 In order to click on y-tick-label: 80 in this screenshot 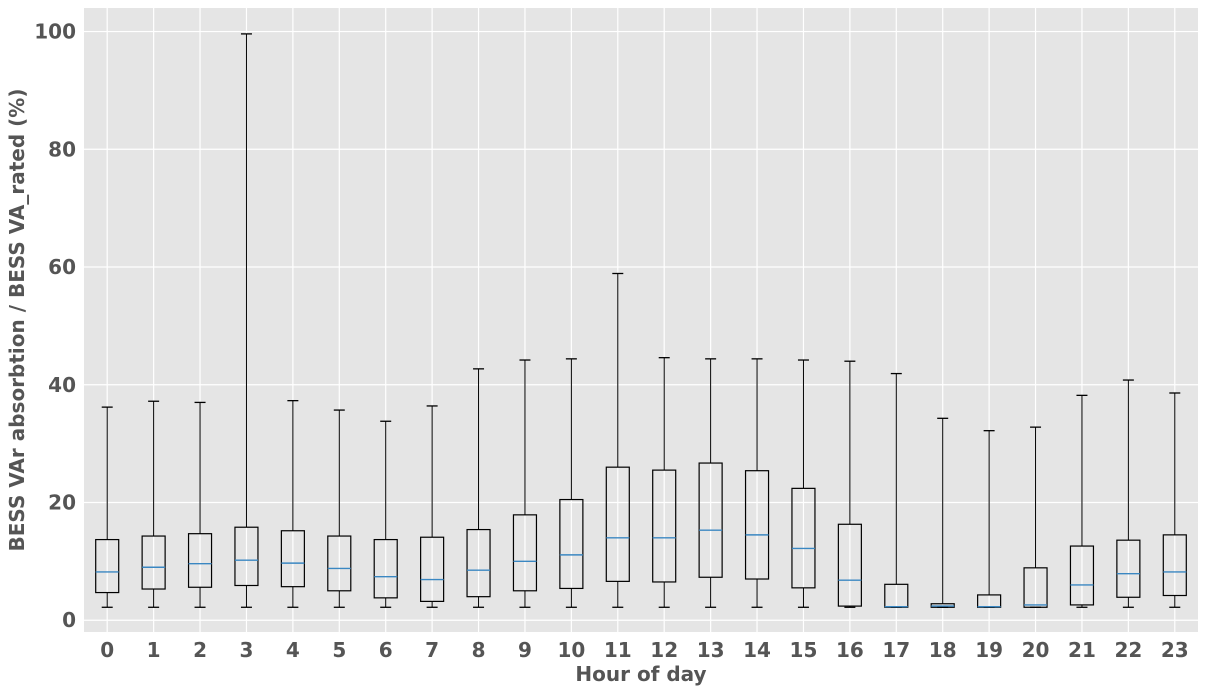, I will do `click(62, 149)`.